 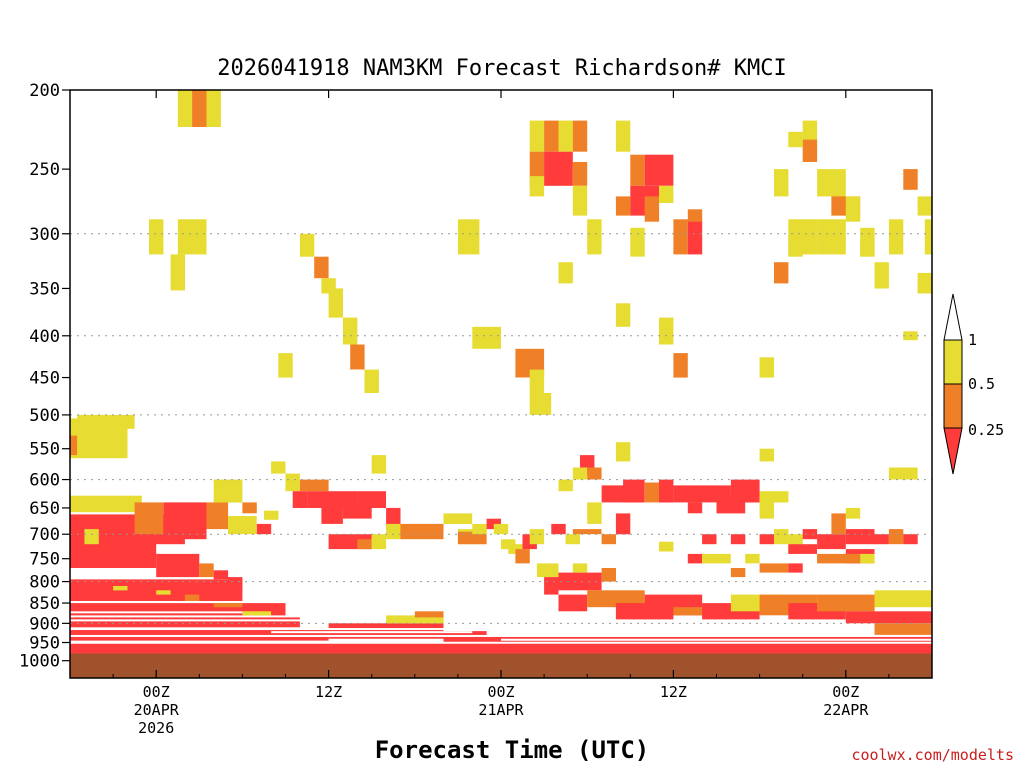 I want to click on colorbar-legend: 1 0.5 0.25, so click(x=973, y=384).